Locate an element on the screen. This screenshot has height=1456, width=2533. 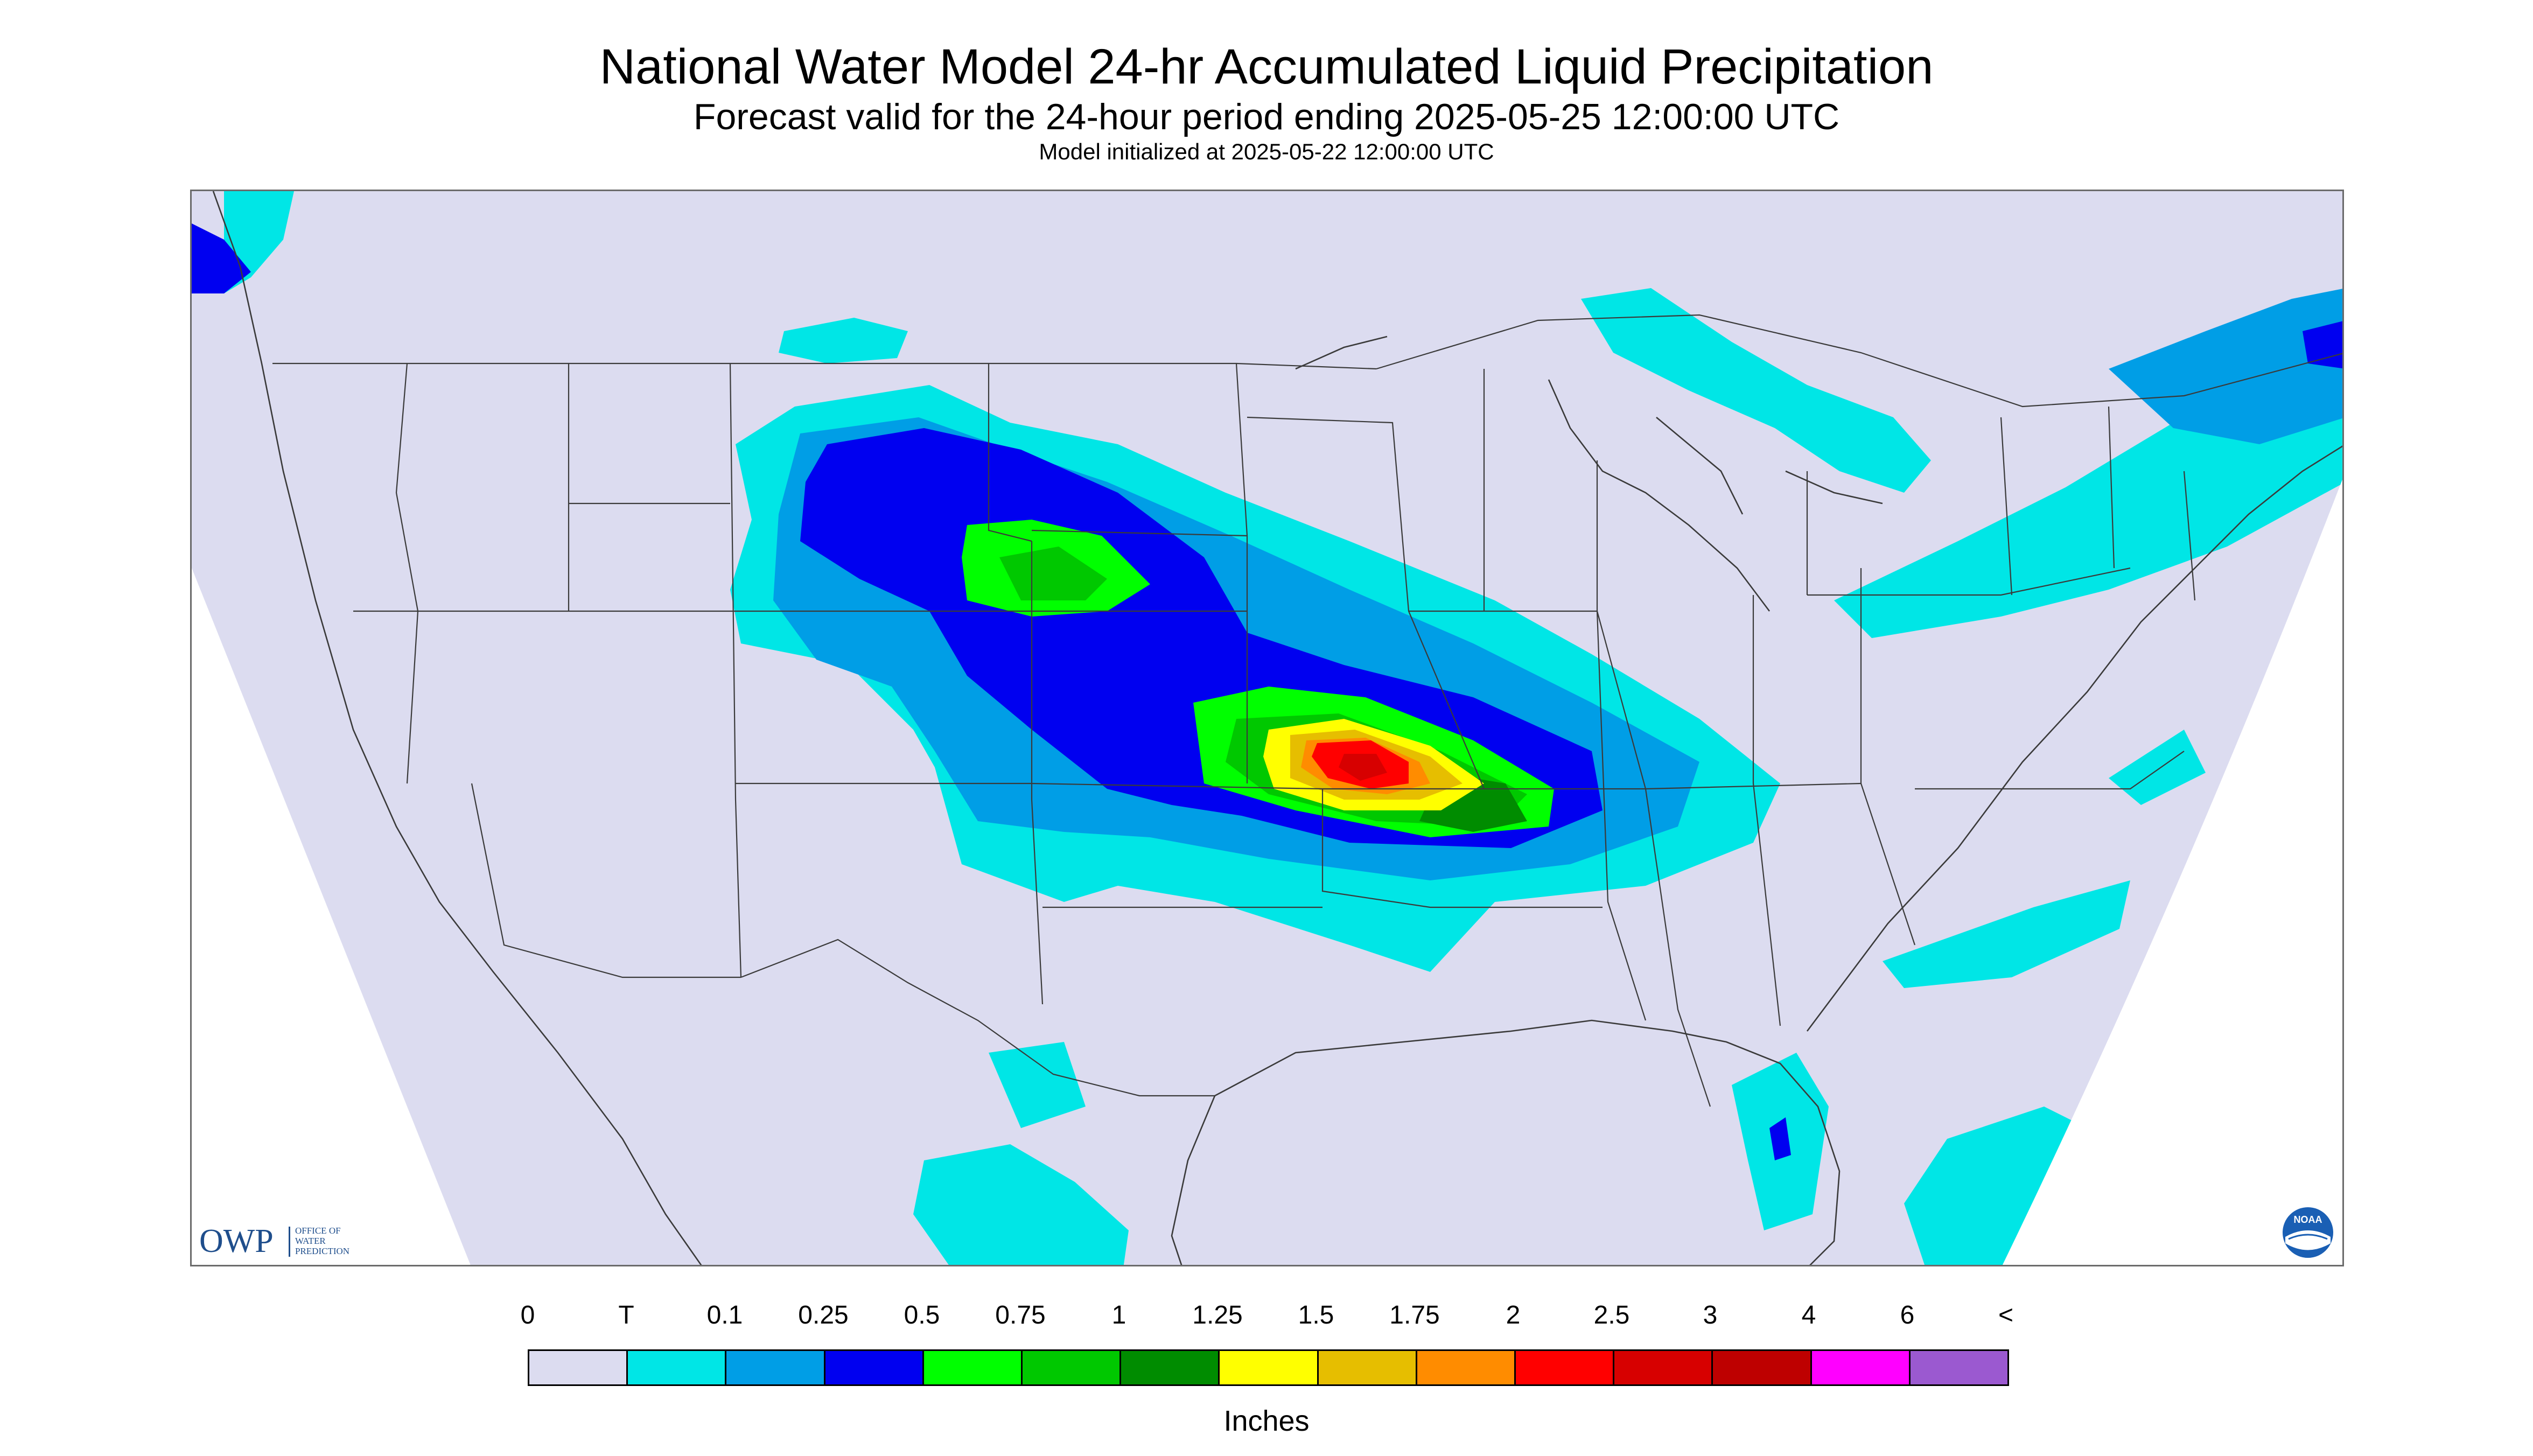
precip-trace-bahamas is located at coordinates (2006, 1186).